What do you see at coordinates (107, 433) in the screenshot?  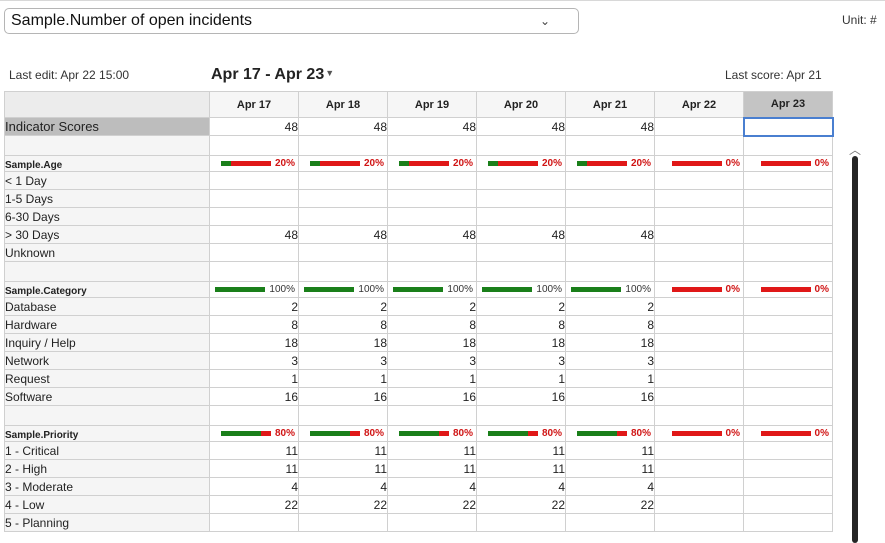 I see `group-label: Sample.Priority` at bounding box center [107, 433].